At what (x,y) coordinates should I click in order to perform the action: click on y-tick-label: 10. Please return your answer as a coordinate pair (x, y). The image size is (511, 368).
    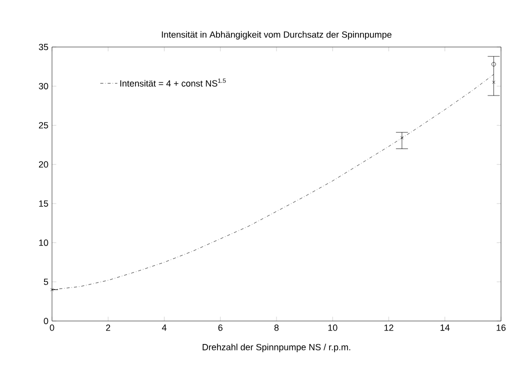
    Looking at the image, I should click on (43, 243).